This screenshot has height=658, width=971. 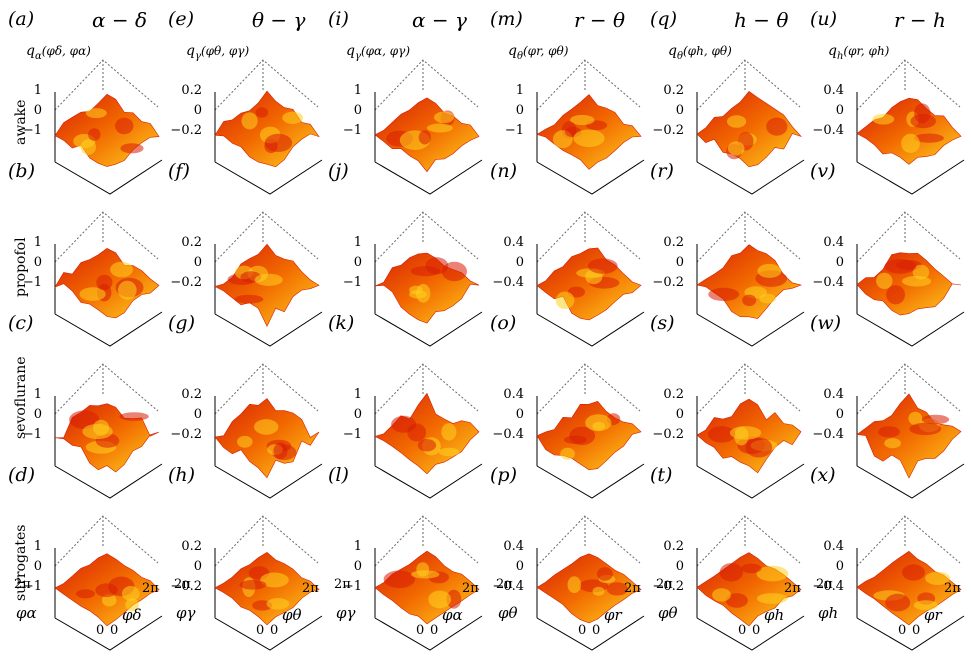 I want to click on surface-plot-w, so click(x=910, y=431).